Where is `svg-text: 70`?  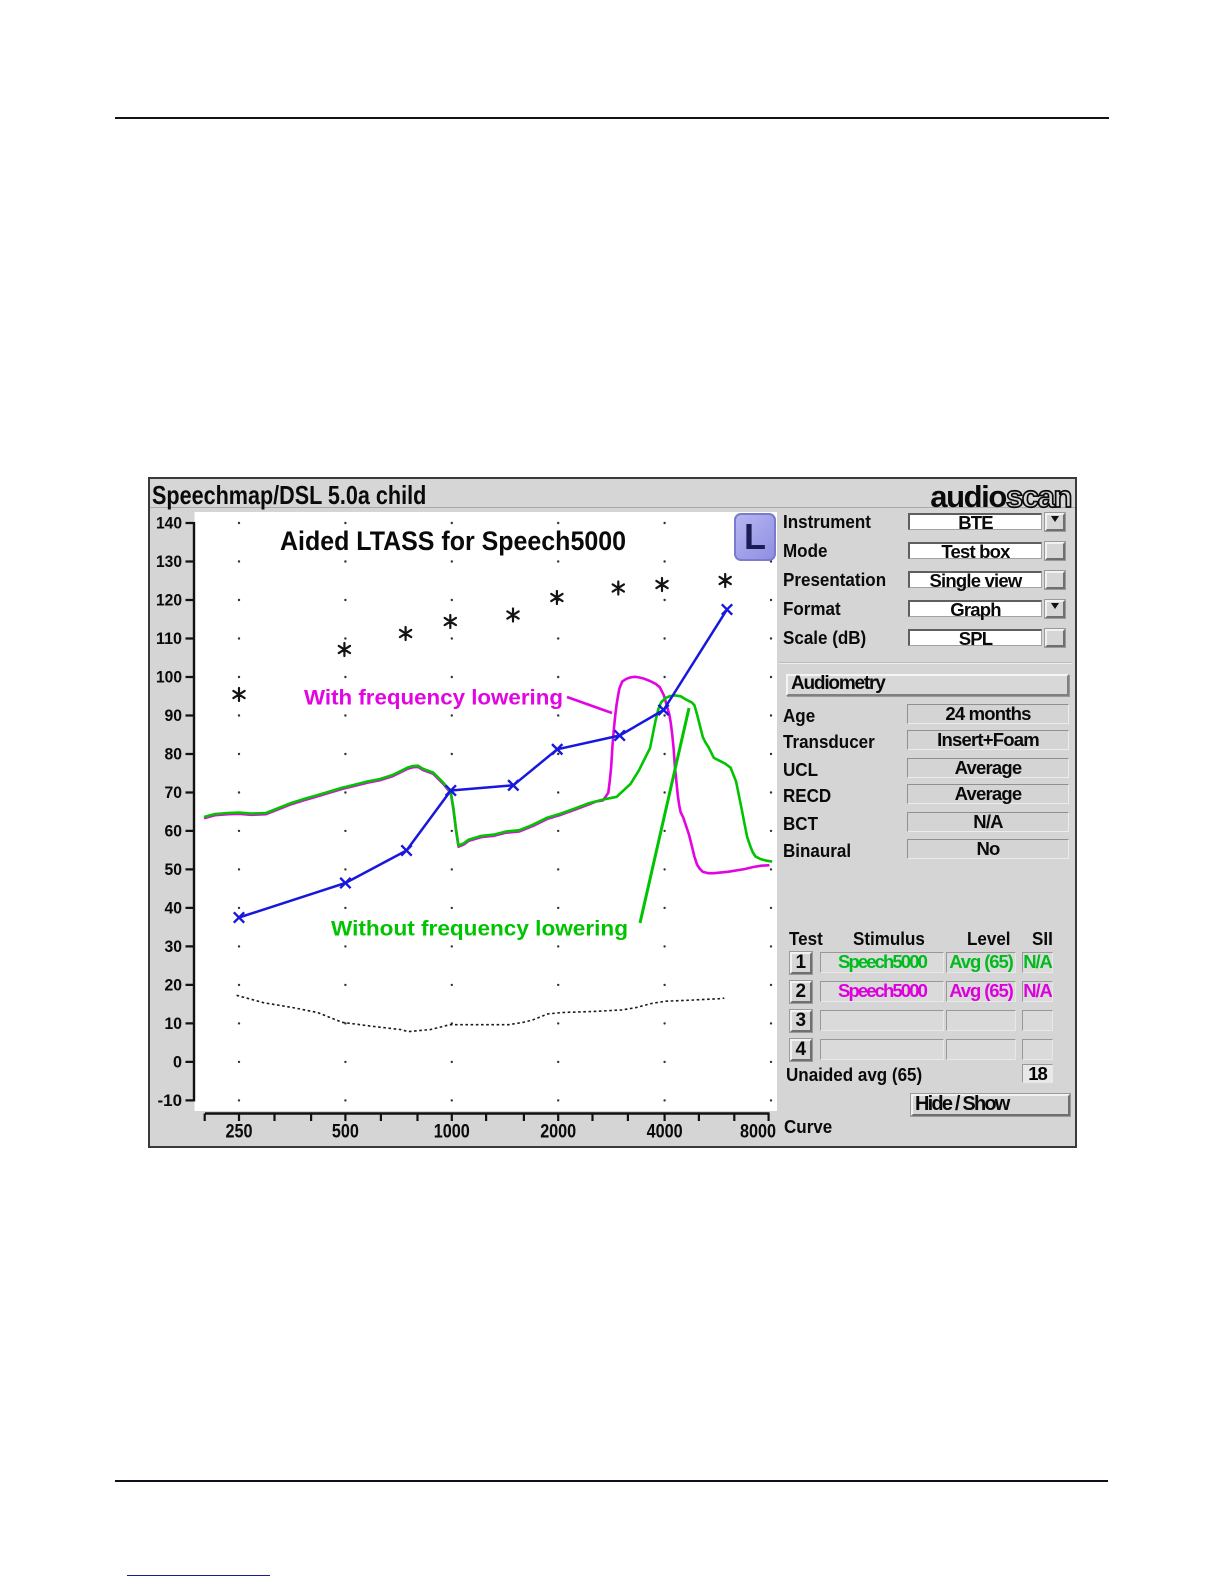
svg-text: 70 is located at coordinates (174, 793).